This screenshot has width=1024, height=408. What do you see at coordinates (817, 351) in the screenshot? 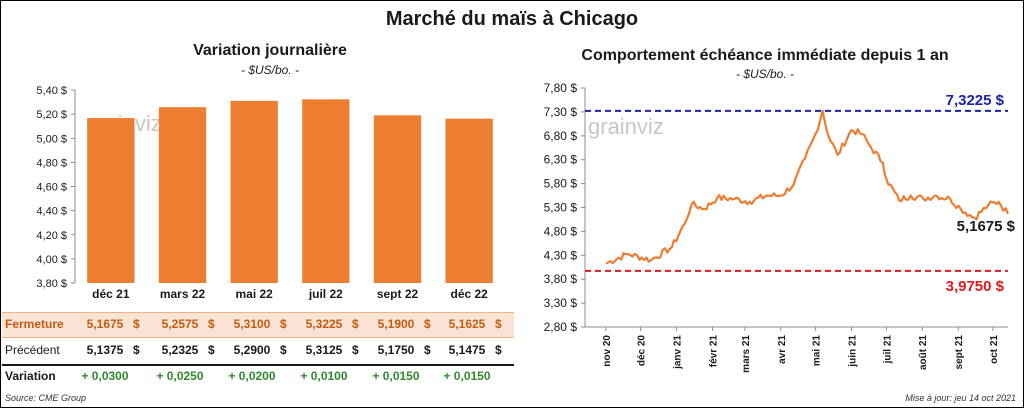
I see `x-tick-label: mai 21` at bounding box center [817, 351].